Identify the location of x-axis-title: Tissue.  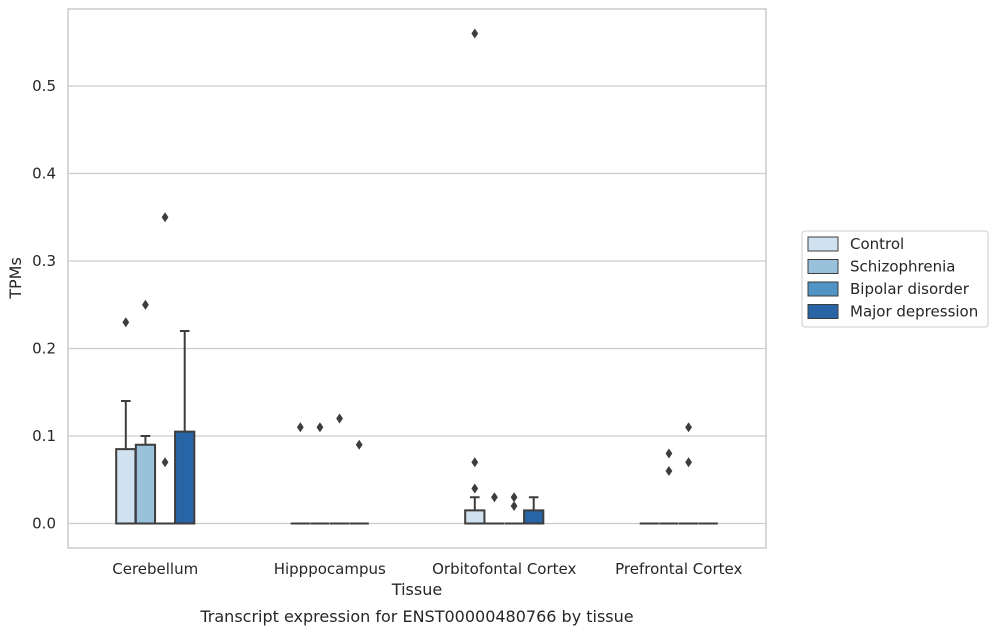
(416, 589).